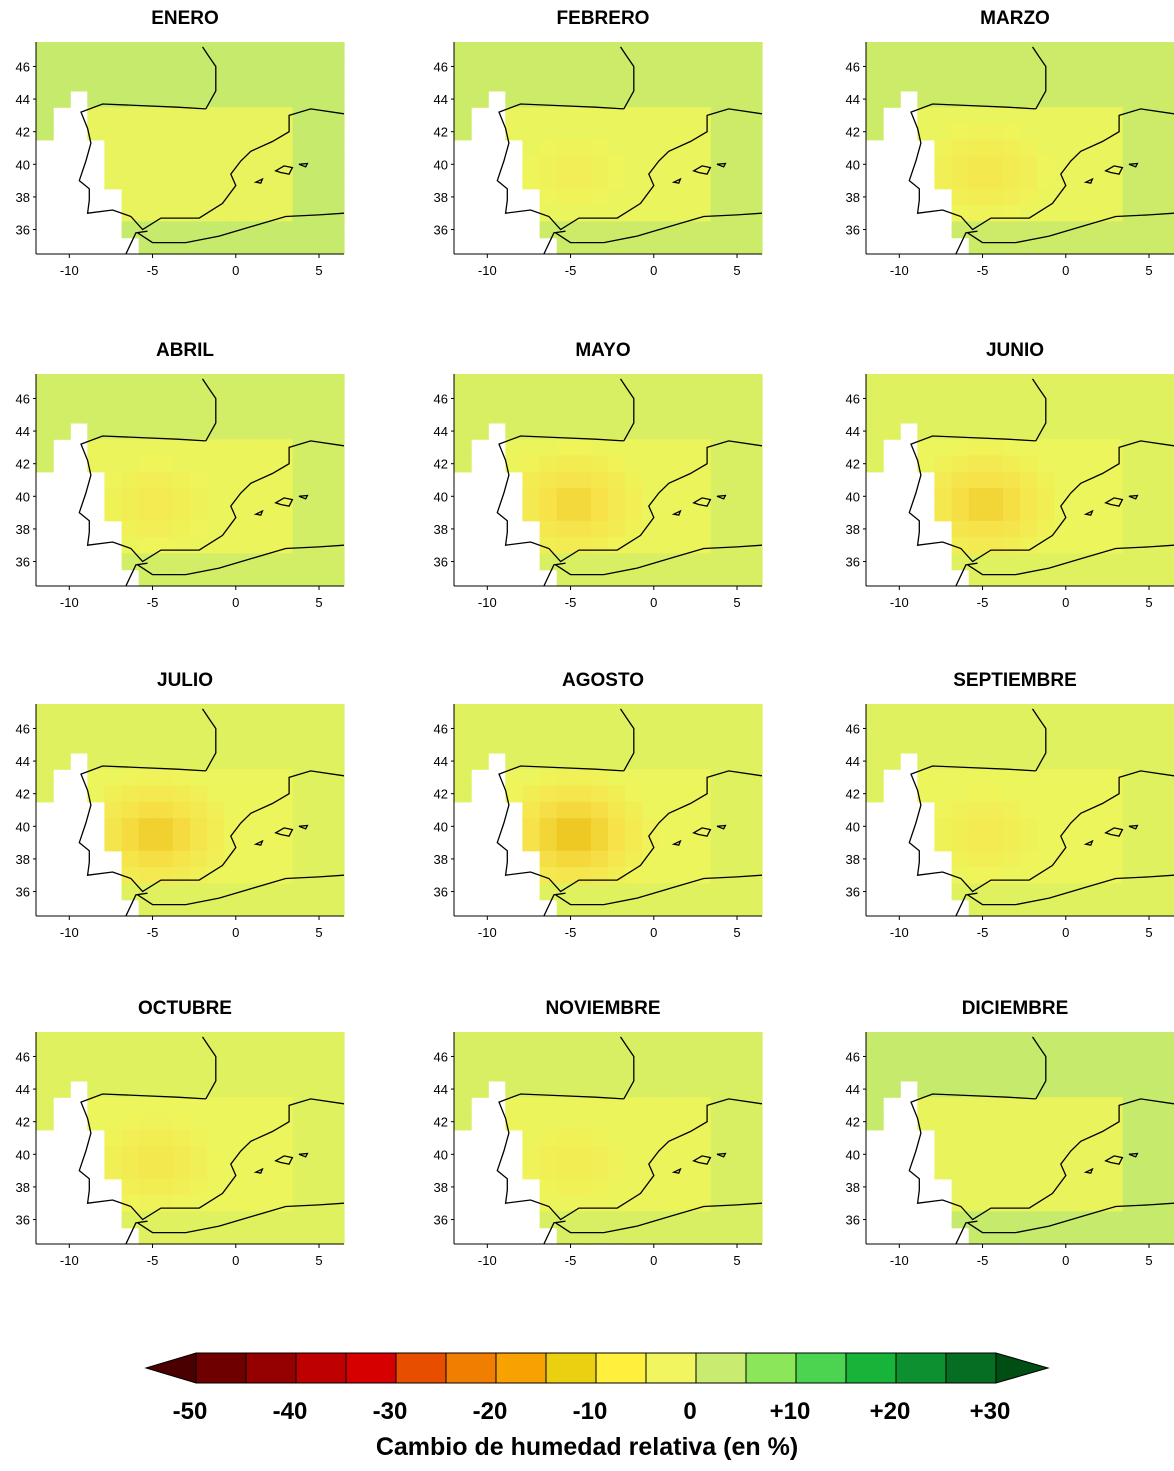 The image size is (1174, 1471). Describe the element at coordinates (603, 18) in the screenshot. I see `month-title: FEBRERO` at that location.